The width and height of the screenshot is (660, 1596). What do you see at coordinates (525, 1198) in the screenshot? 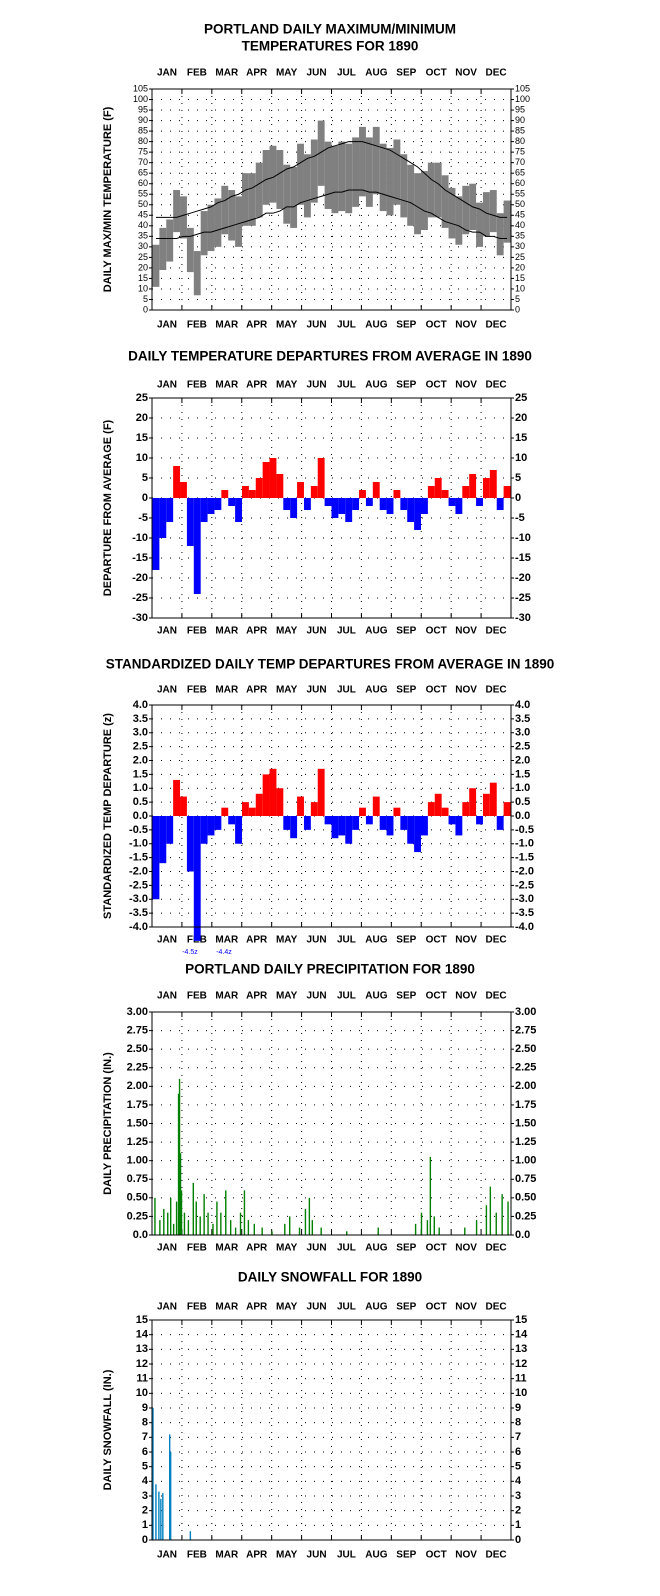
I see `y-tick-label-right: 0.50` at bounding box center [525, 1198].